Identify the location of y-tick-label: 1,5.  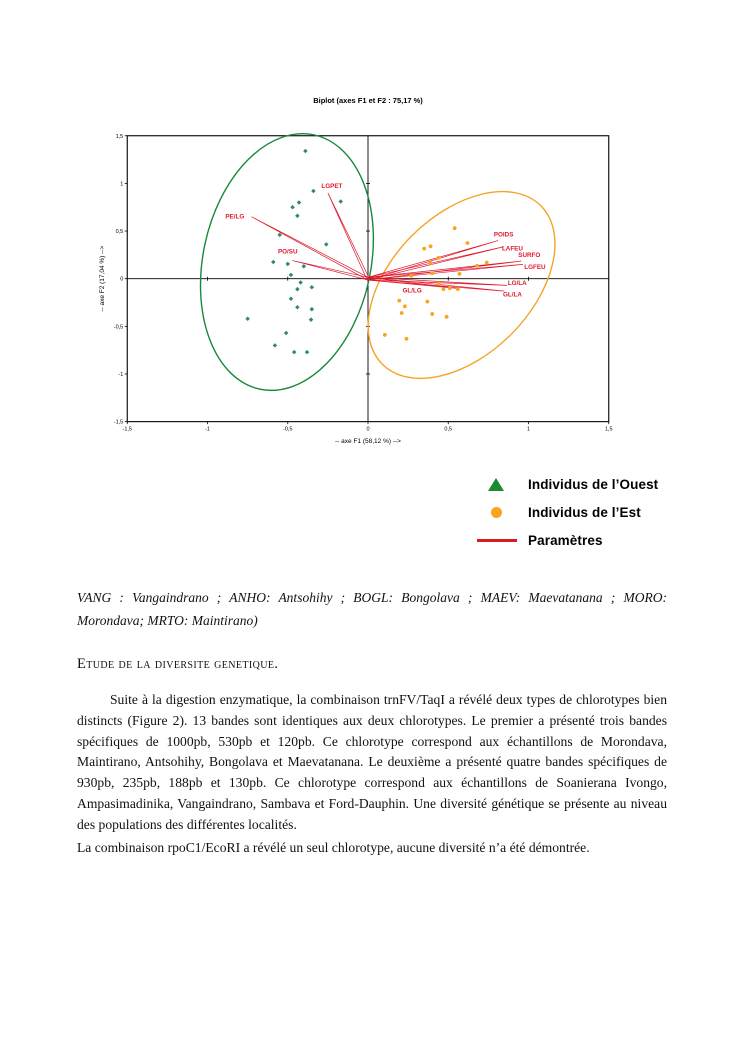
(120, 137).